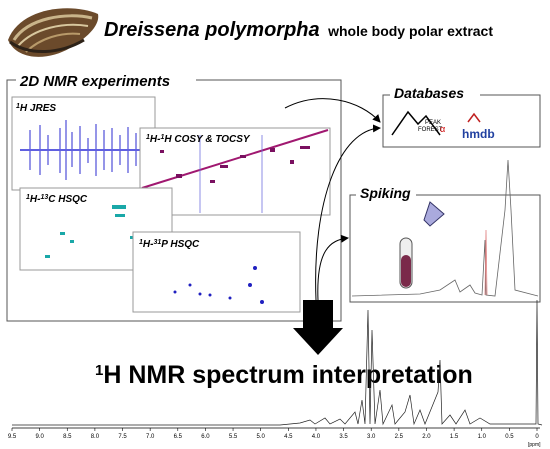 The image size is (550, 449). What do you see at coordinates (157, 242) in the screenshot?
I see `superscript: 31` at bounding box center [157, 242].